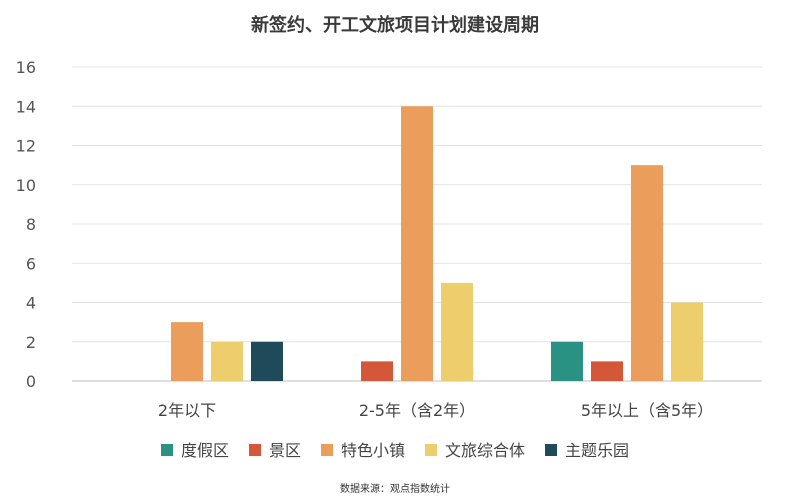 The height and width of the screenshot is (504, 790). What do you see at coordinates (485, 450) in the screenshot?
I see `legend-label: 文旅综合体` at bounding box center [485, 450].